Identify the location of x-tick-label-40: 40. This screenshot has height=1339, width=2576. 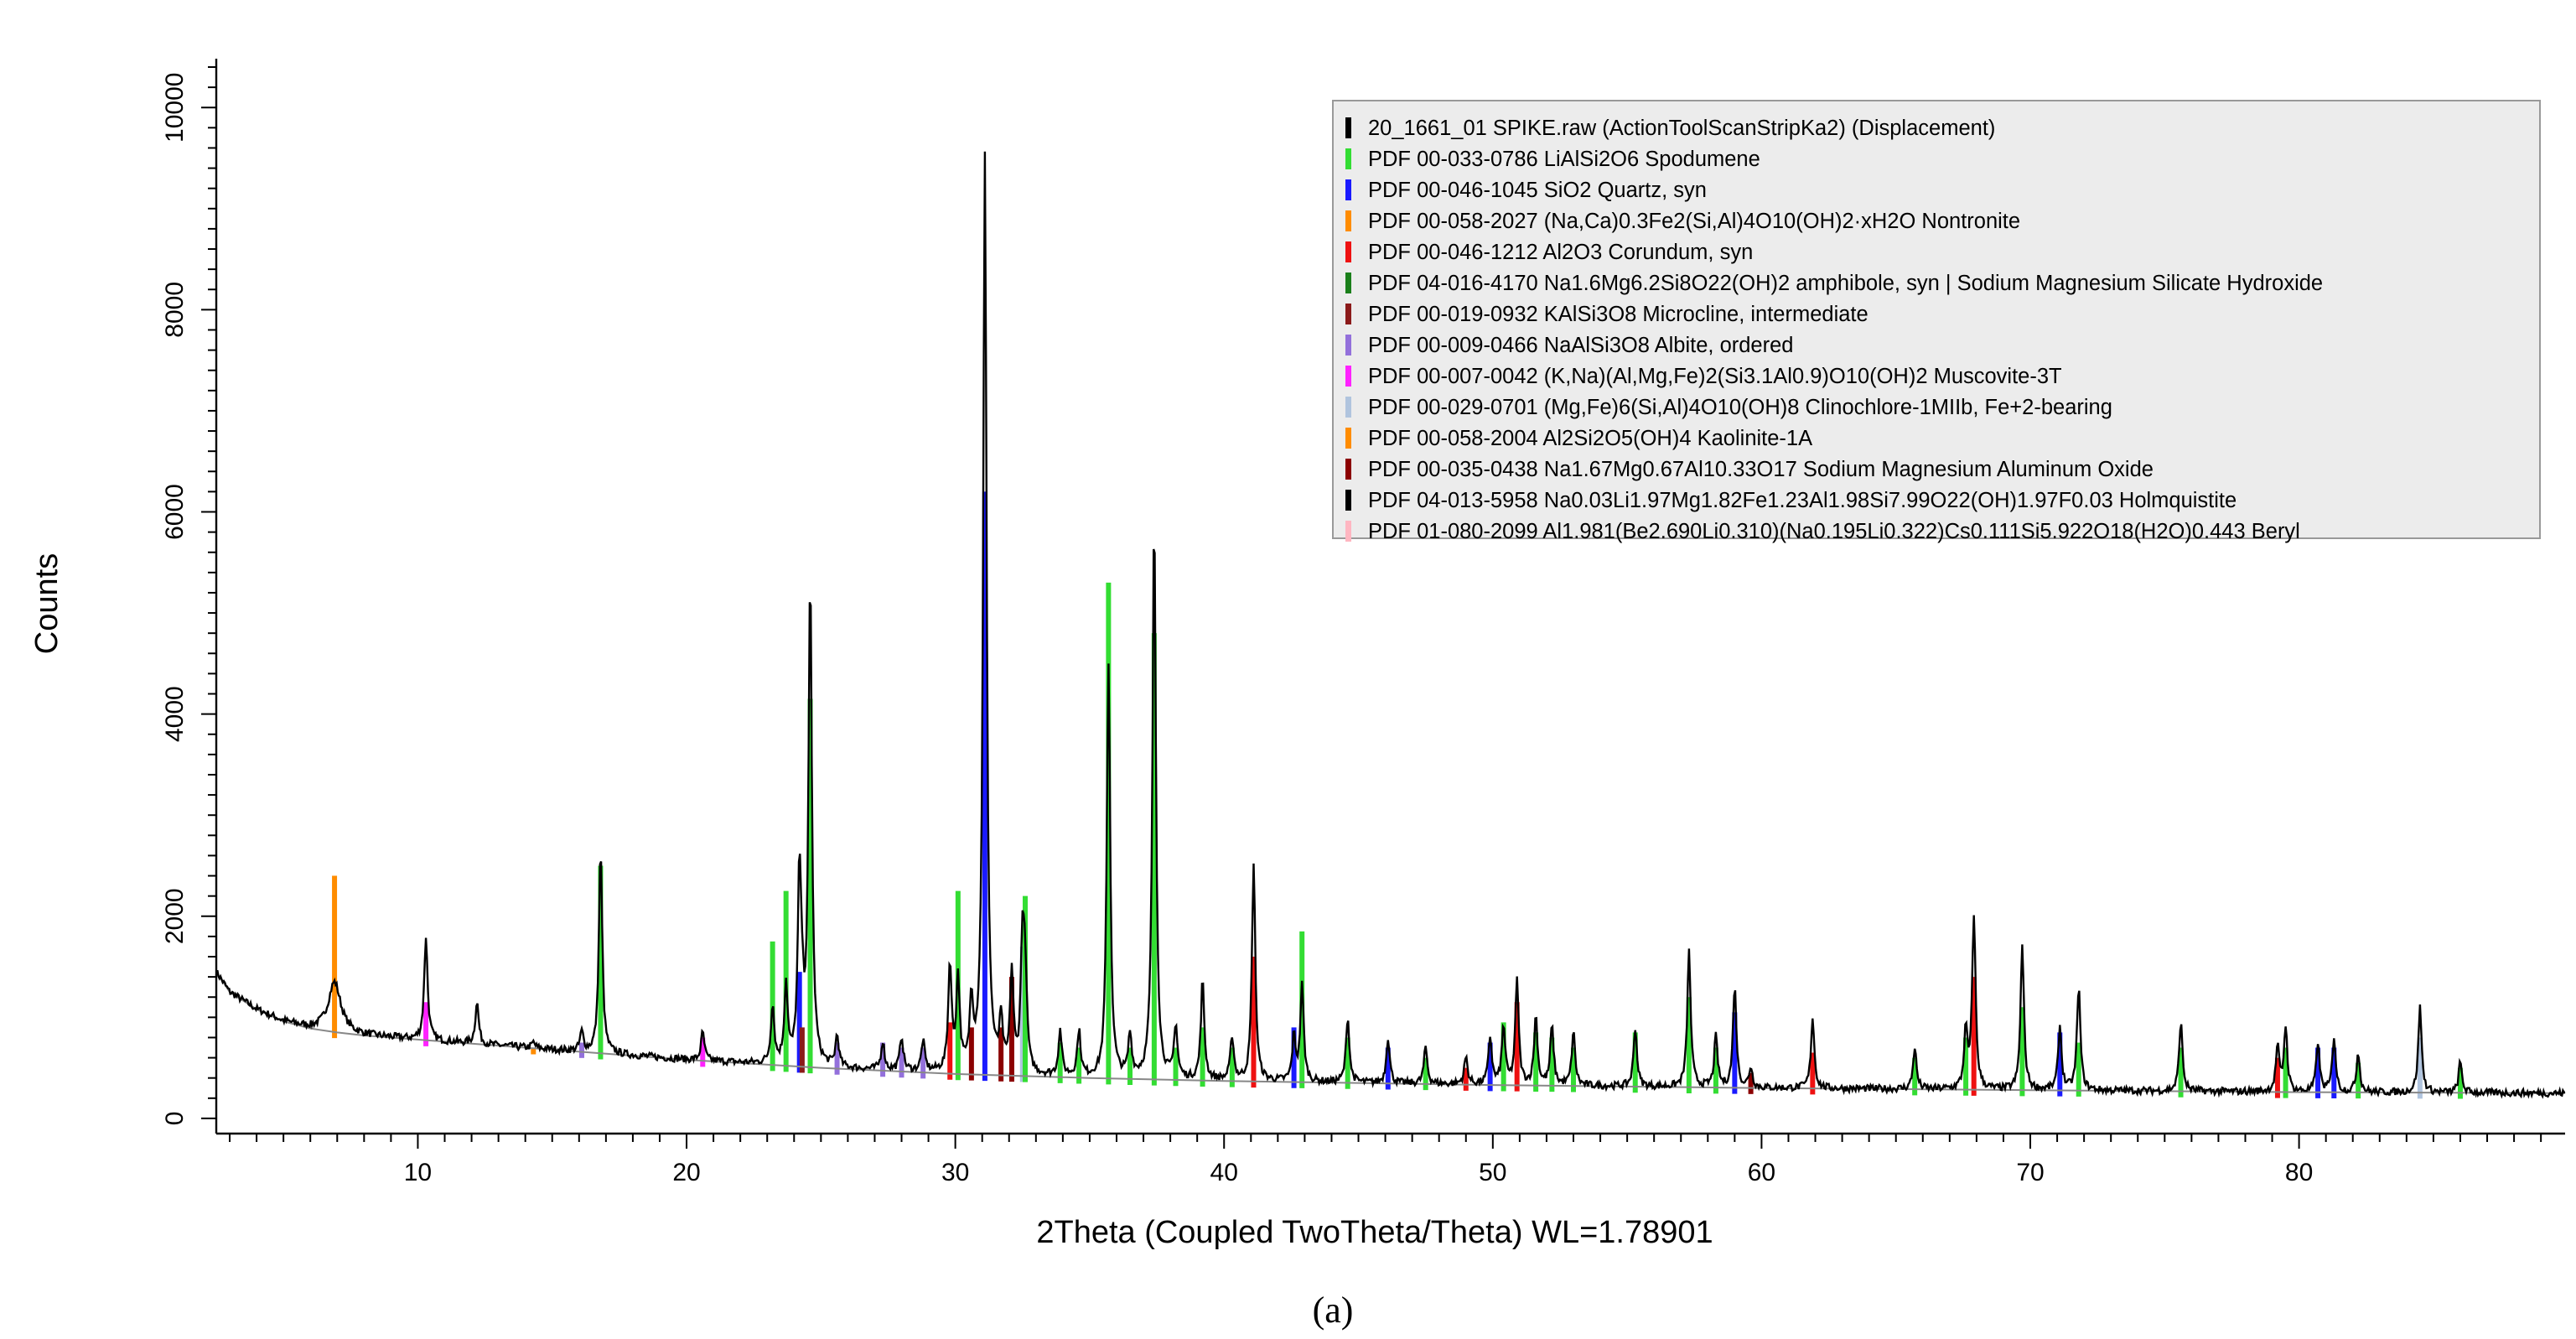
(1224, 1172).